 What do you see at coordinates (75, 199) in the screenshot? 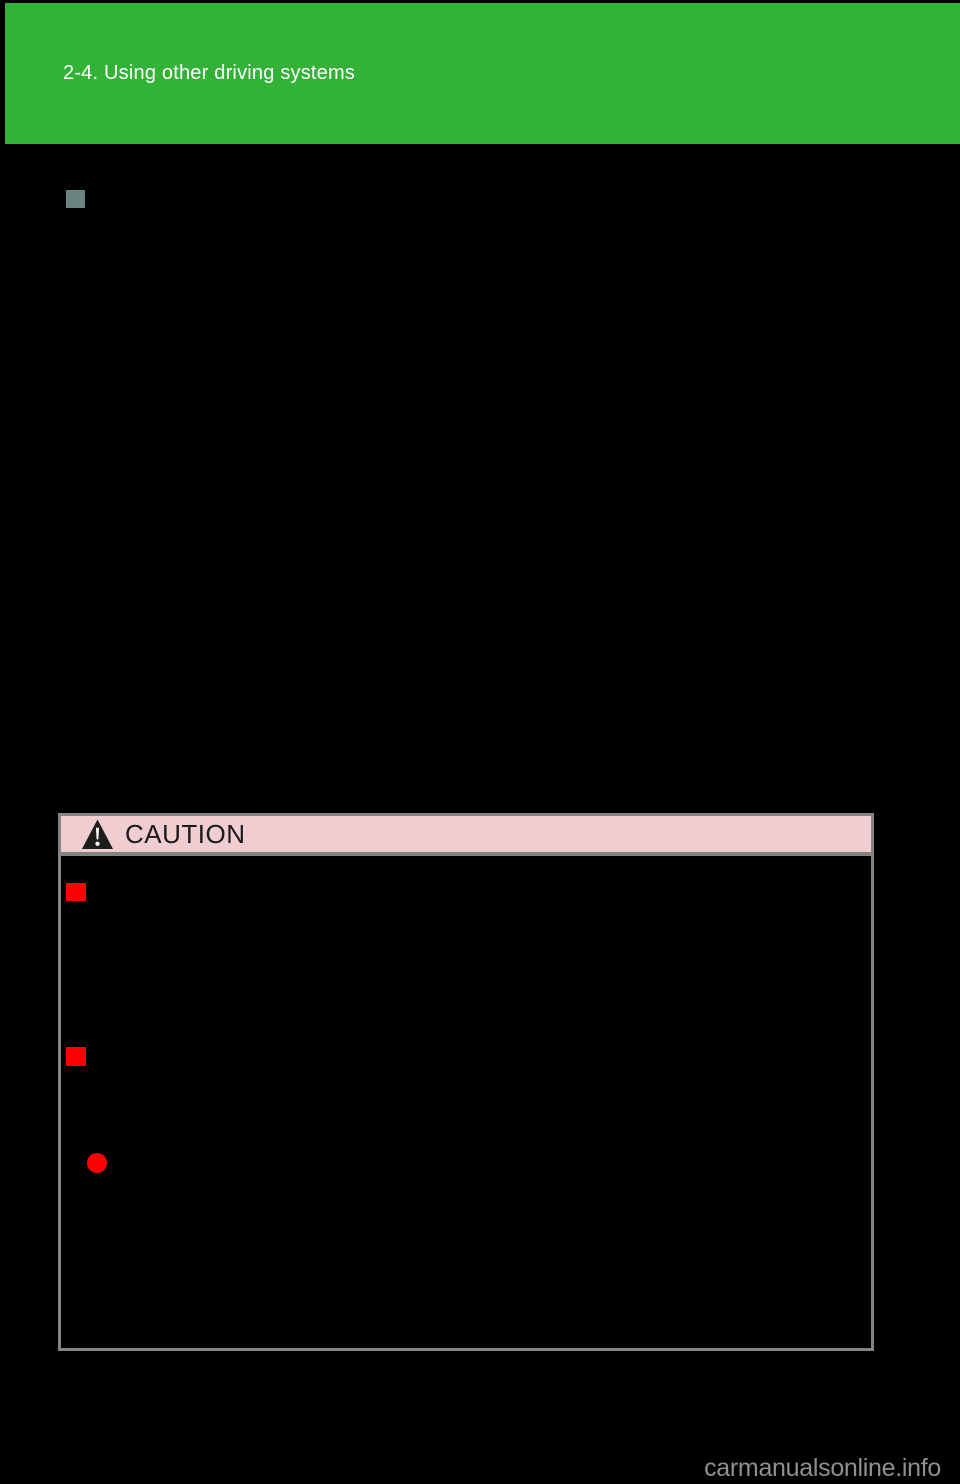
I see `section-bullet-icon` at bounding box center [75, 199].